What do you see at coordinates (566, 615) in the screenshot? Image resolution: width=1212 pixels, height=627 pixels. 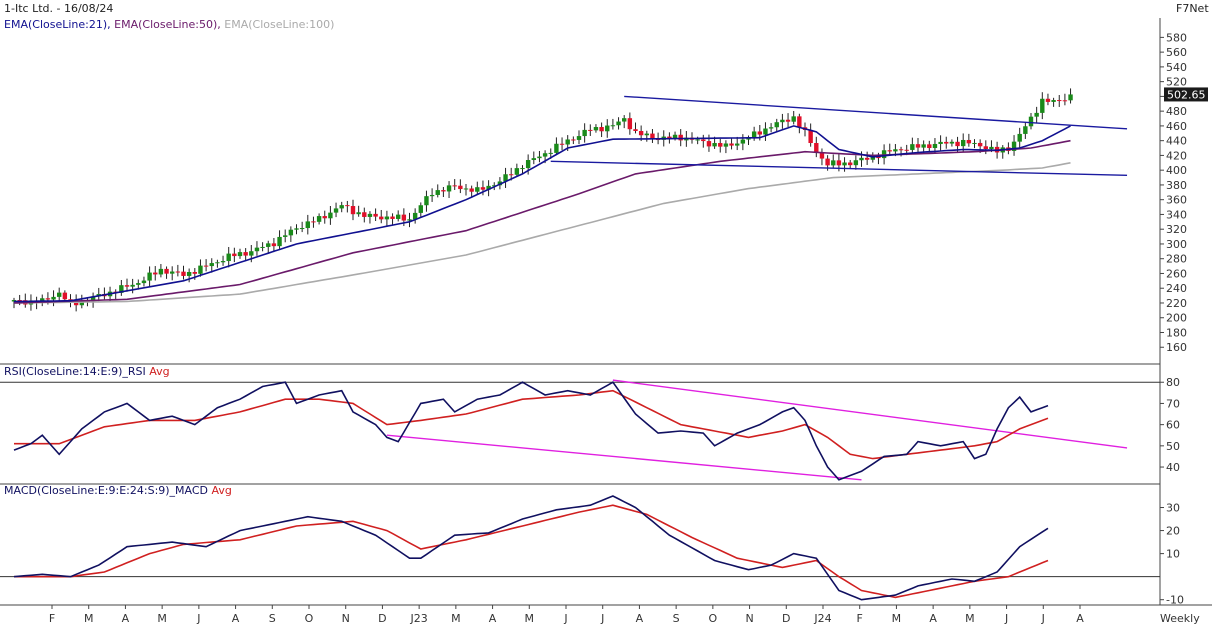 I see `x-axis: F M A M J A S O N D J23 M A M J J A S O N D J24 F M A M J J A` at bounding box center [566, 615].